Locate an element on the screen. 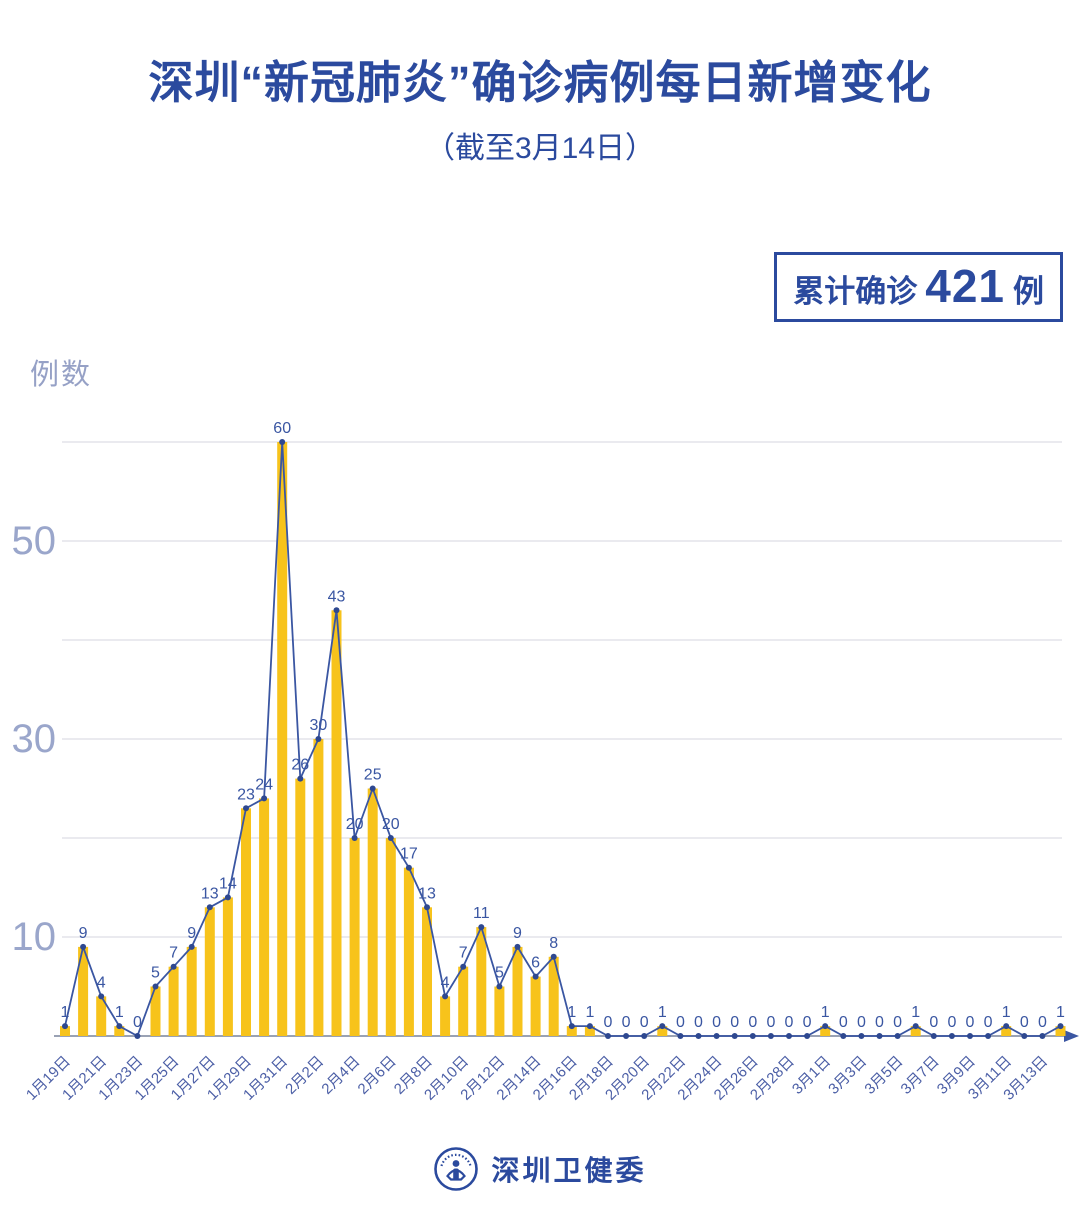  x-tick-label: 3月1日 is located at coordinates (811, 1075).